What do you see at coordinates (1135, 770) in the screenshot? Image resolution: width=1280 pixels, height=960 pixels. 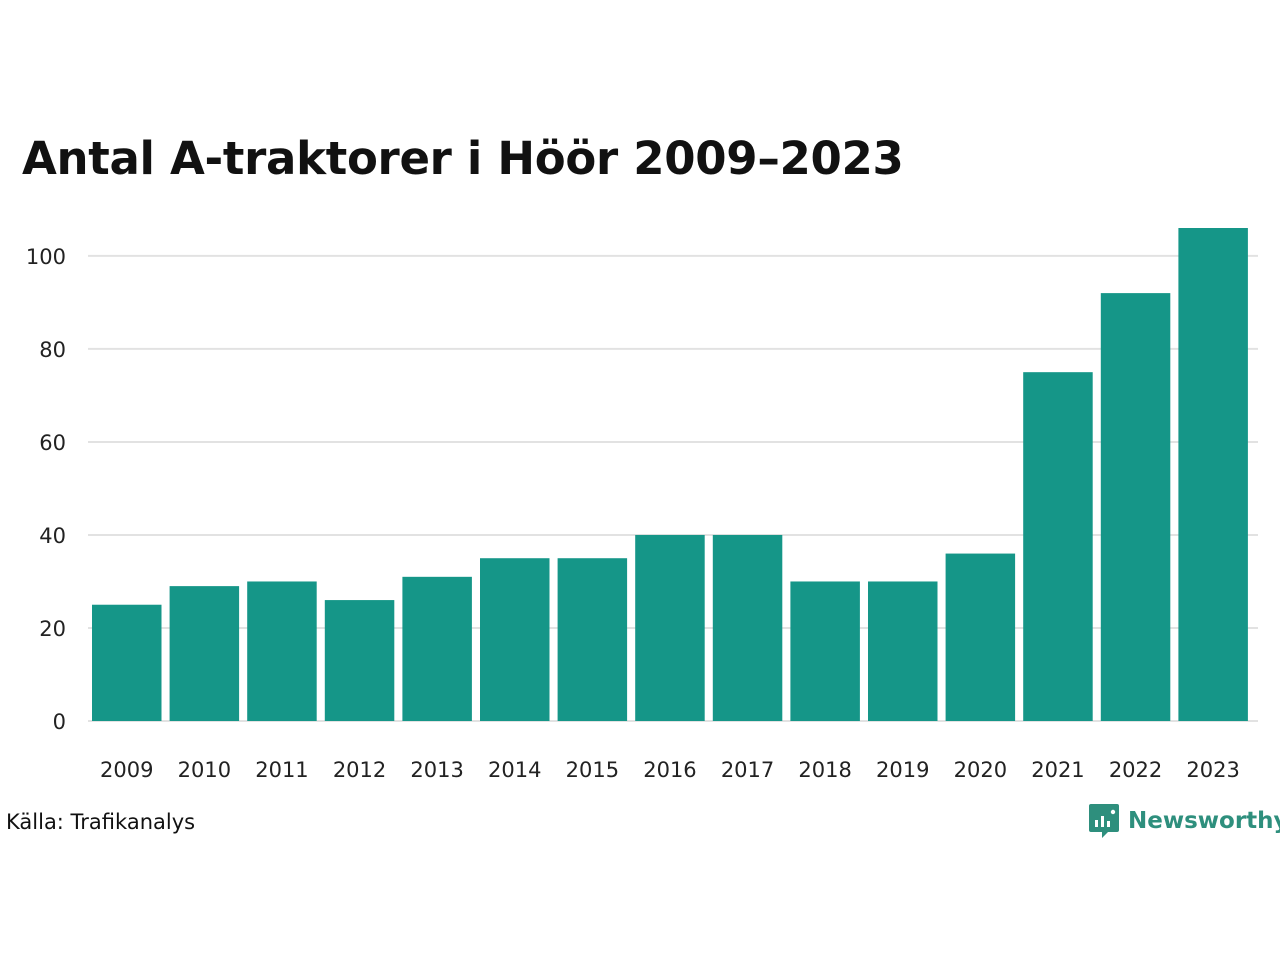 I see `x-tick-label: 2022` at bounding box center [1135, 770].